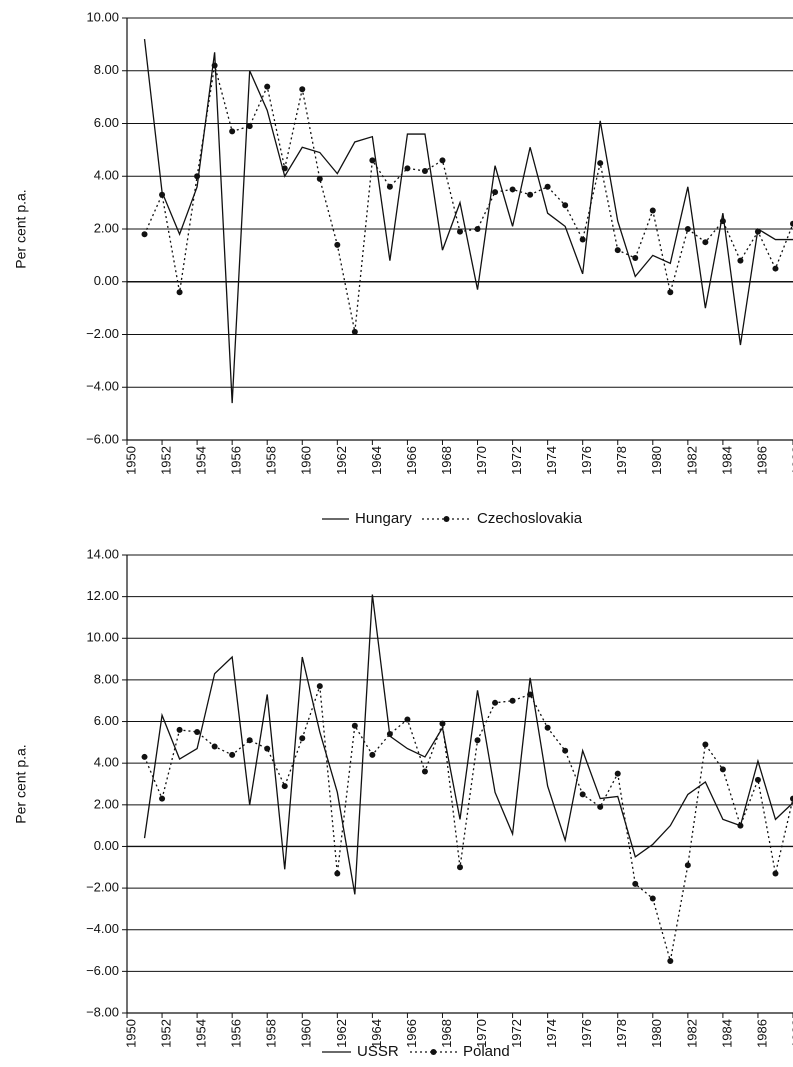 Image resolution: width=793 pixels, height=1067 pixels. What do you see at coordinates (341, 1033) in the screenshot?
I see `x-tick-label: 1962` at bounding box center [341, 1033].